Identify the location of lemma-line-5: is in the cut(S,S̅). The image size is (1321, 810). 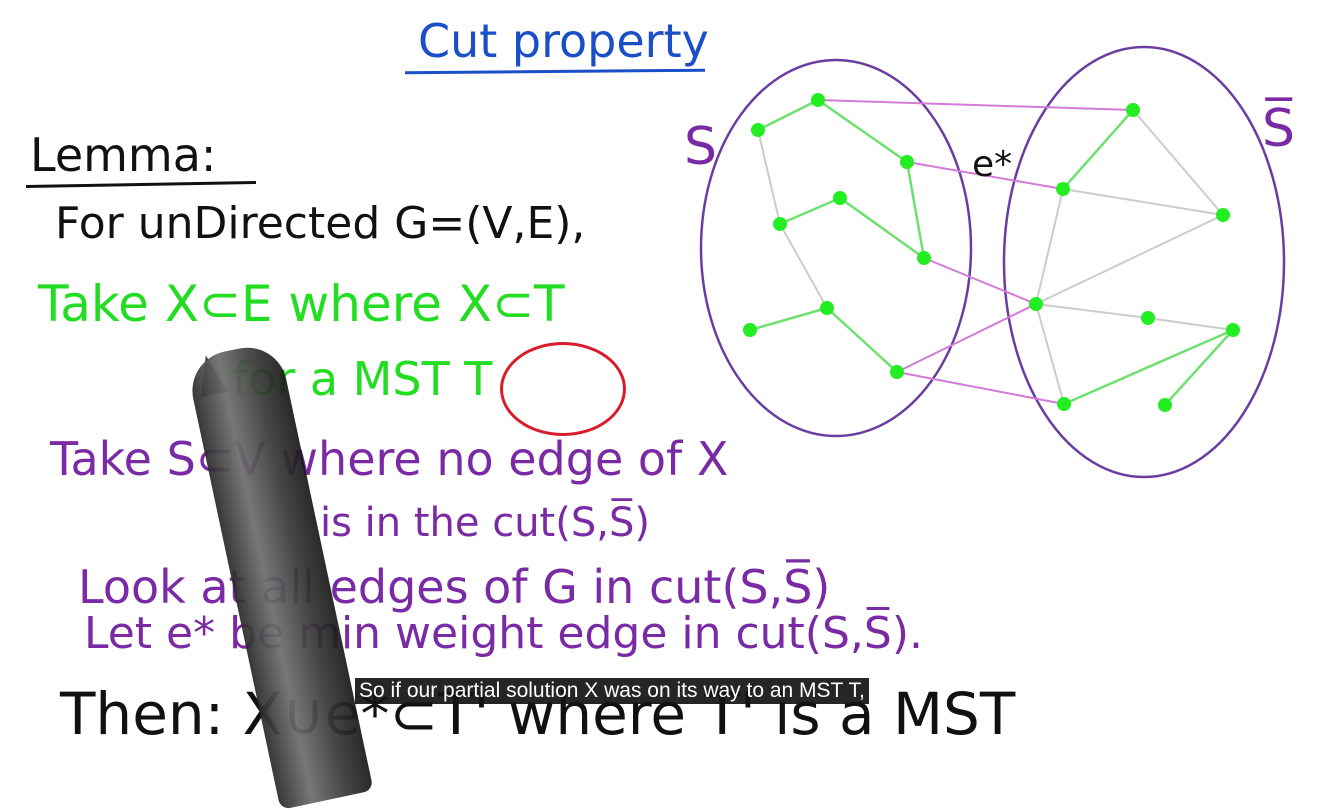
(485, 523).